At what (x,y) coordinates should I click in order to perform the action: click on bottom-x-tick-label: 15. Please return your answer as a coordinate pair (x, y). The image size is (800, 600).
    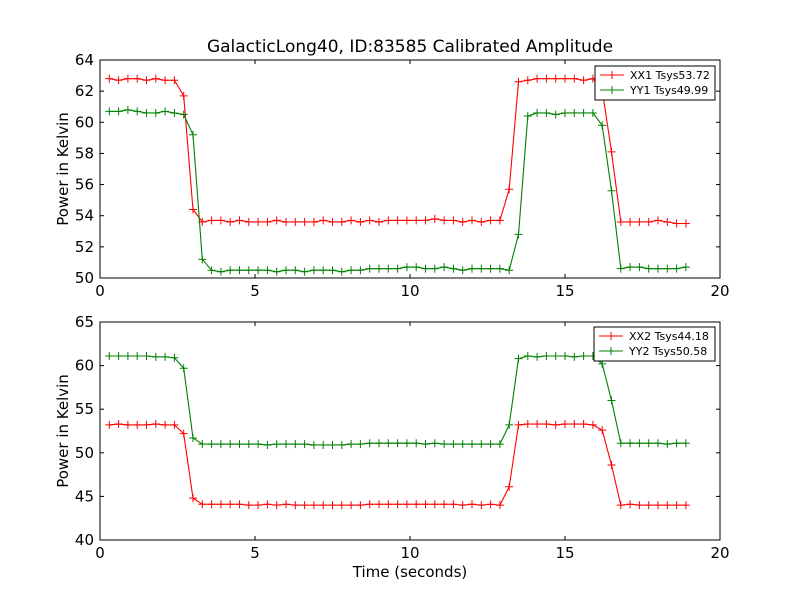
    Looking at the image, I should click on (564, 553).